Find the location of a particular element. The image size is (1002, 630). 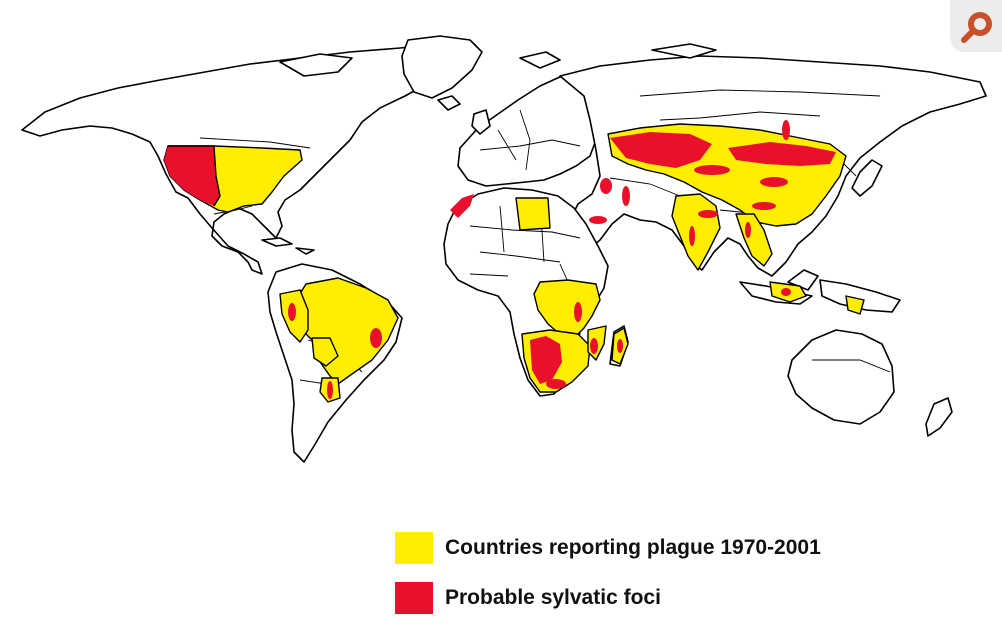

focus-mozambique is located at coordinates (594, 346).